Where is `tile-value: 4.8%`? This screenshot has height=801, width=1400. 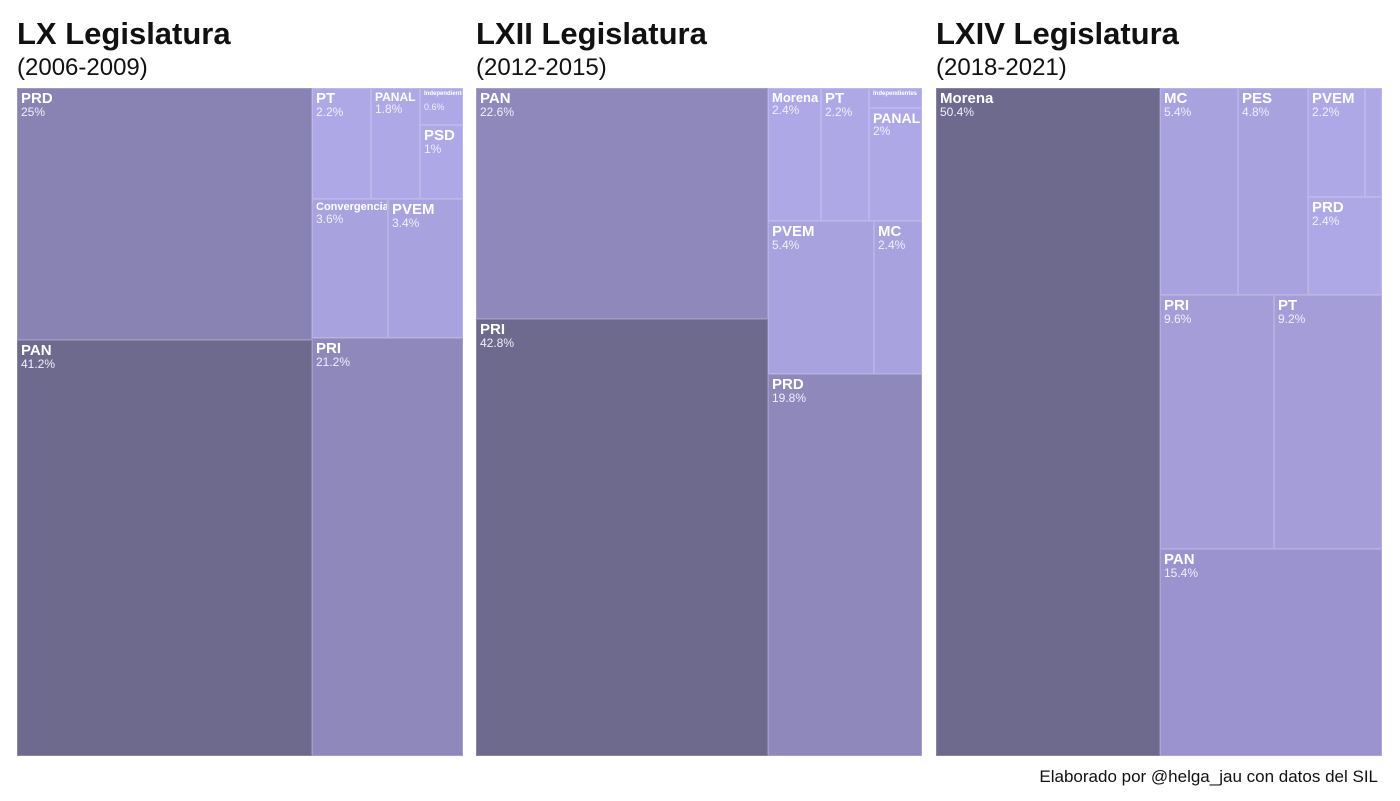 tile-value: 4.8% is located at coordinates (1256, 112).